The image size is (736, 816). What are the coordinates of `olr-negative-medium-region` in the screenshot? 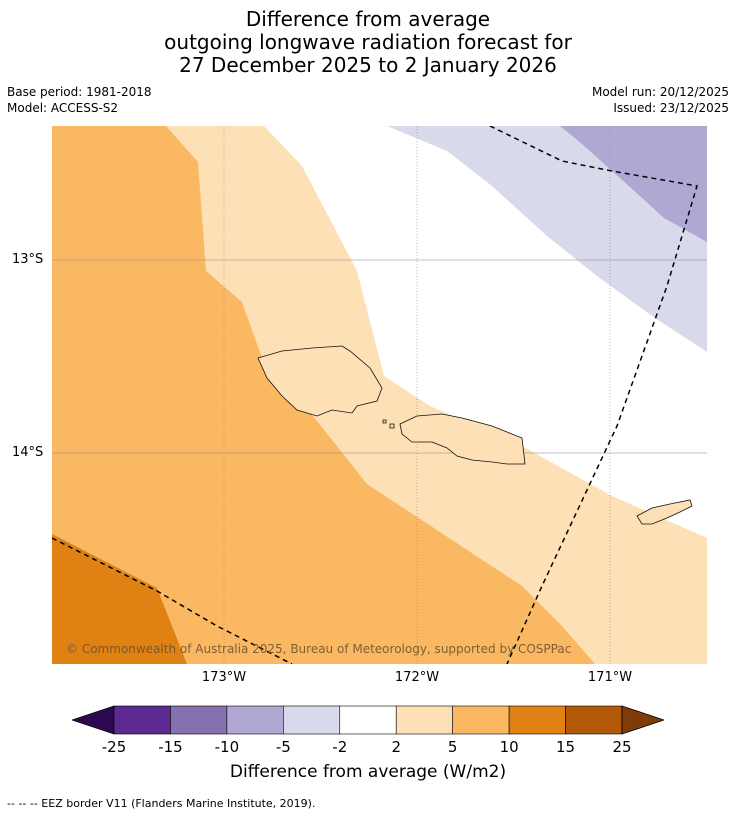 It's located at (633, 184).